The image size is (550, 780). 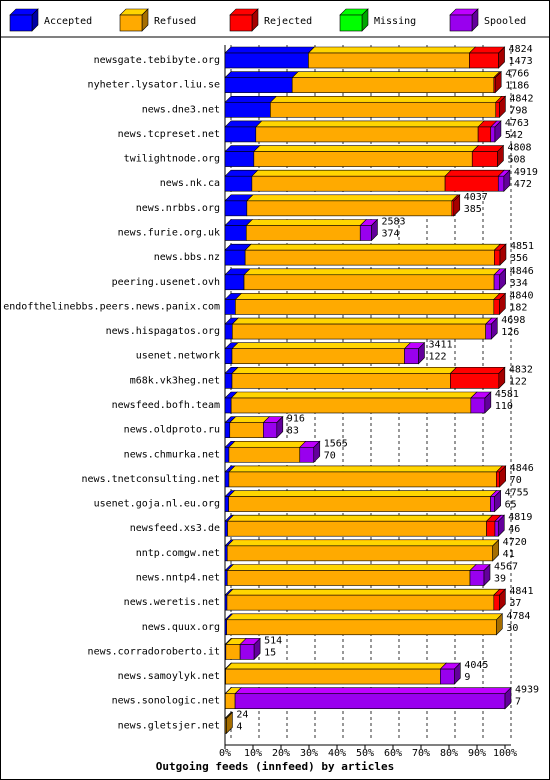 What do you see at coordinates (169, 725) in the screenshot?
I see `category-label: news.gletsjer.net` at bounding box center [169, 725].